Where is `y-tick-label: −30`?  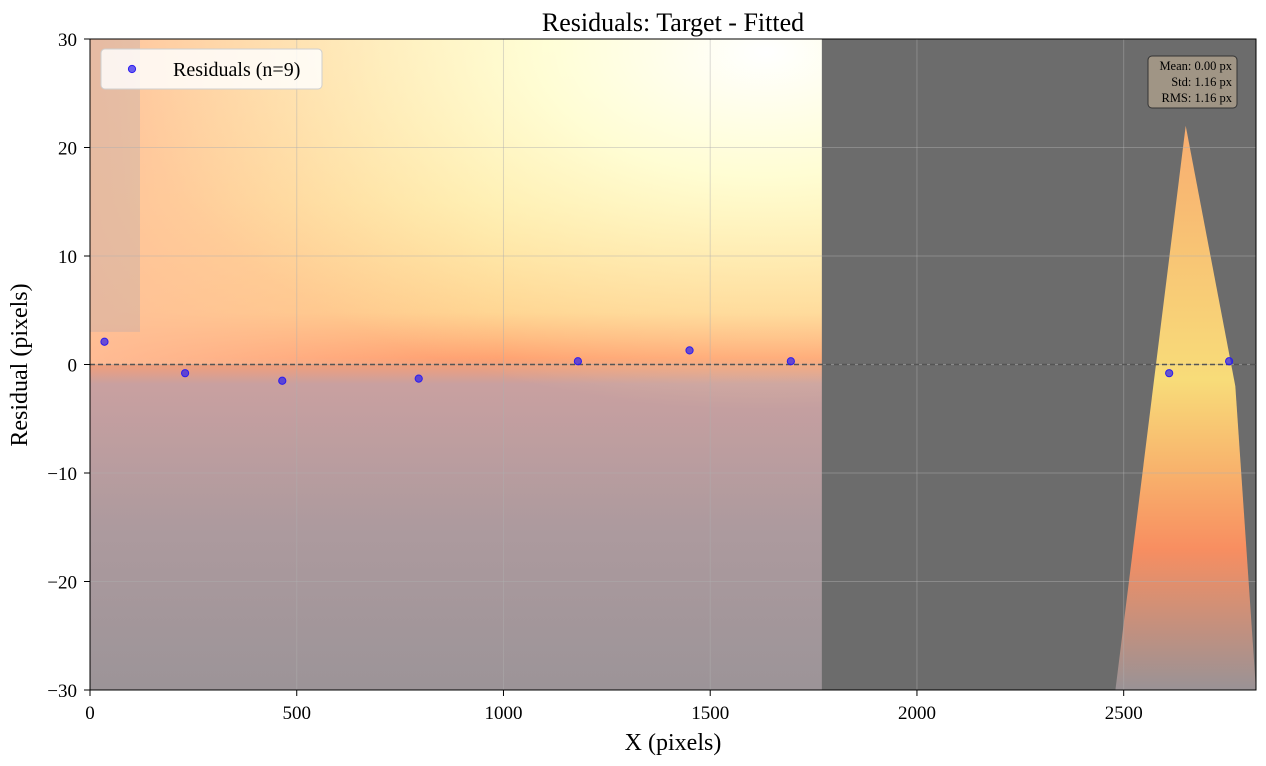 y-tick-label: −30 is located at coordinates (62, 691).